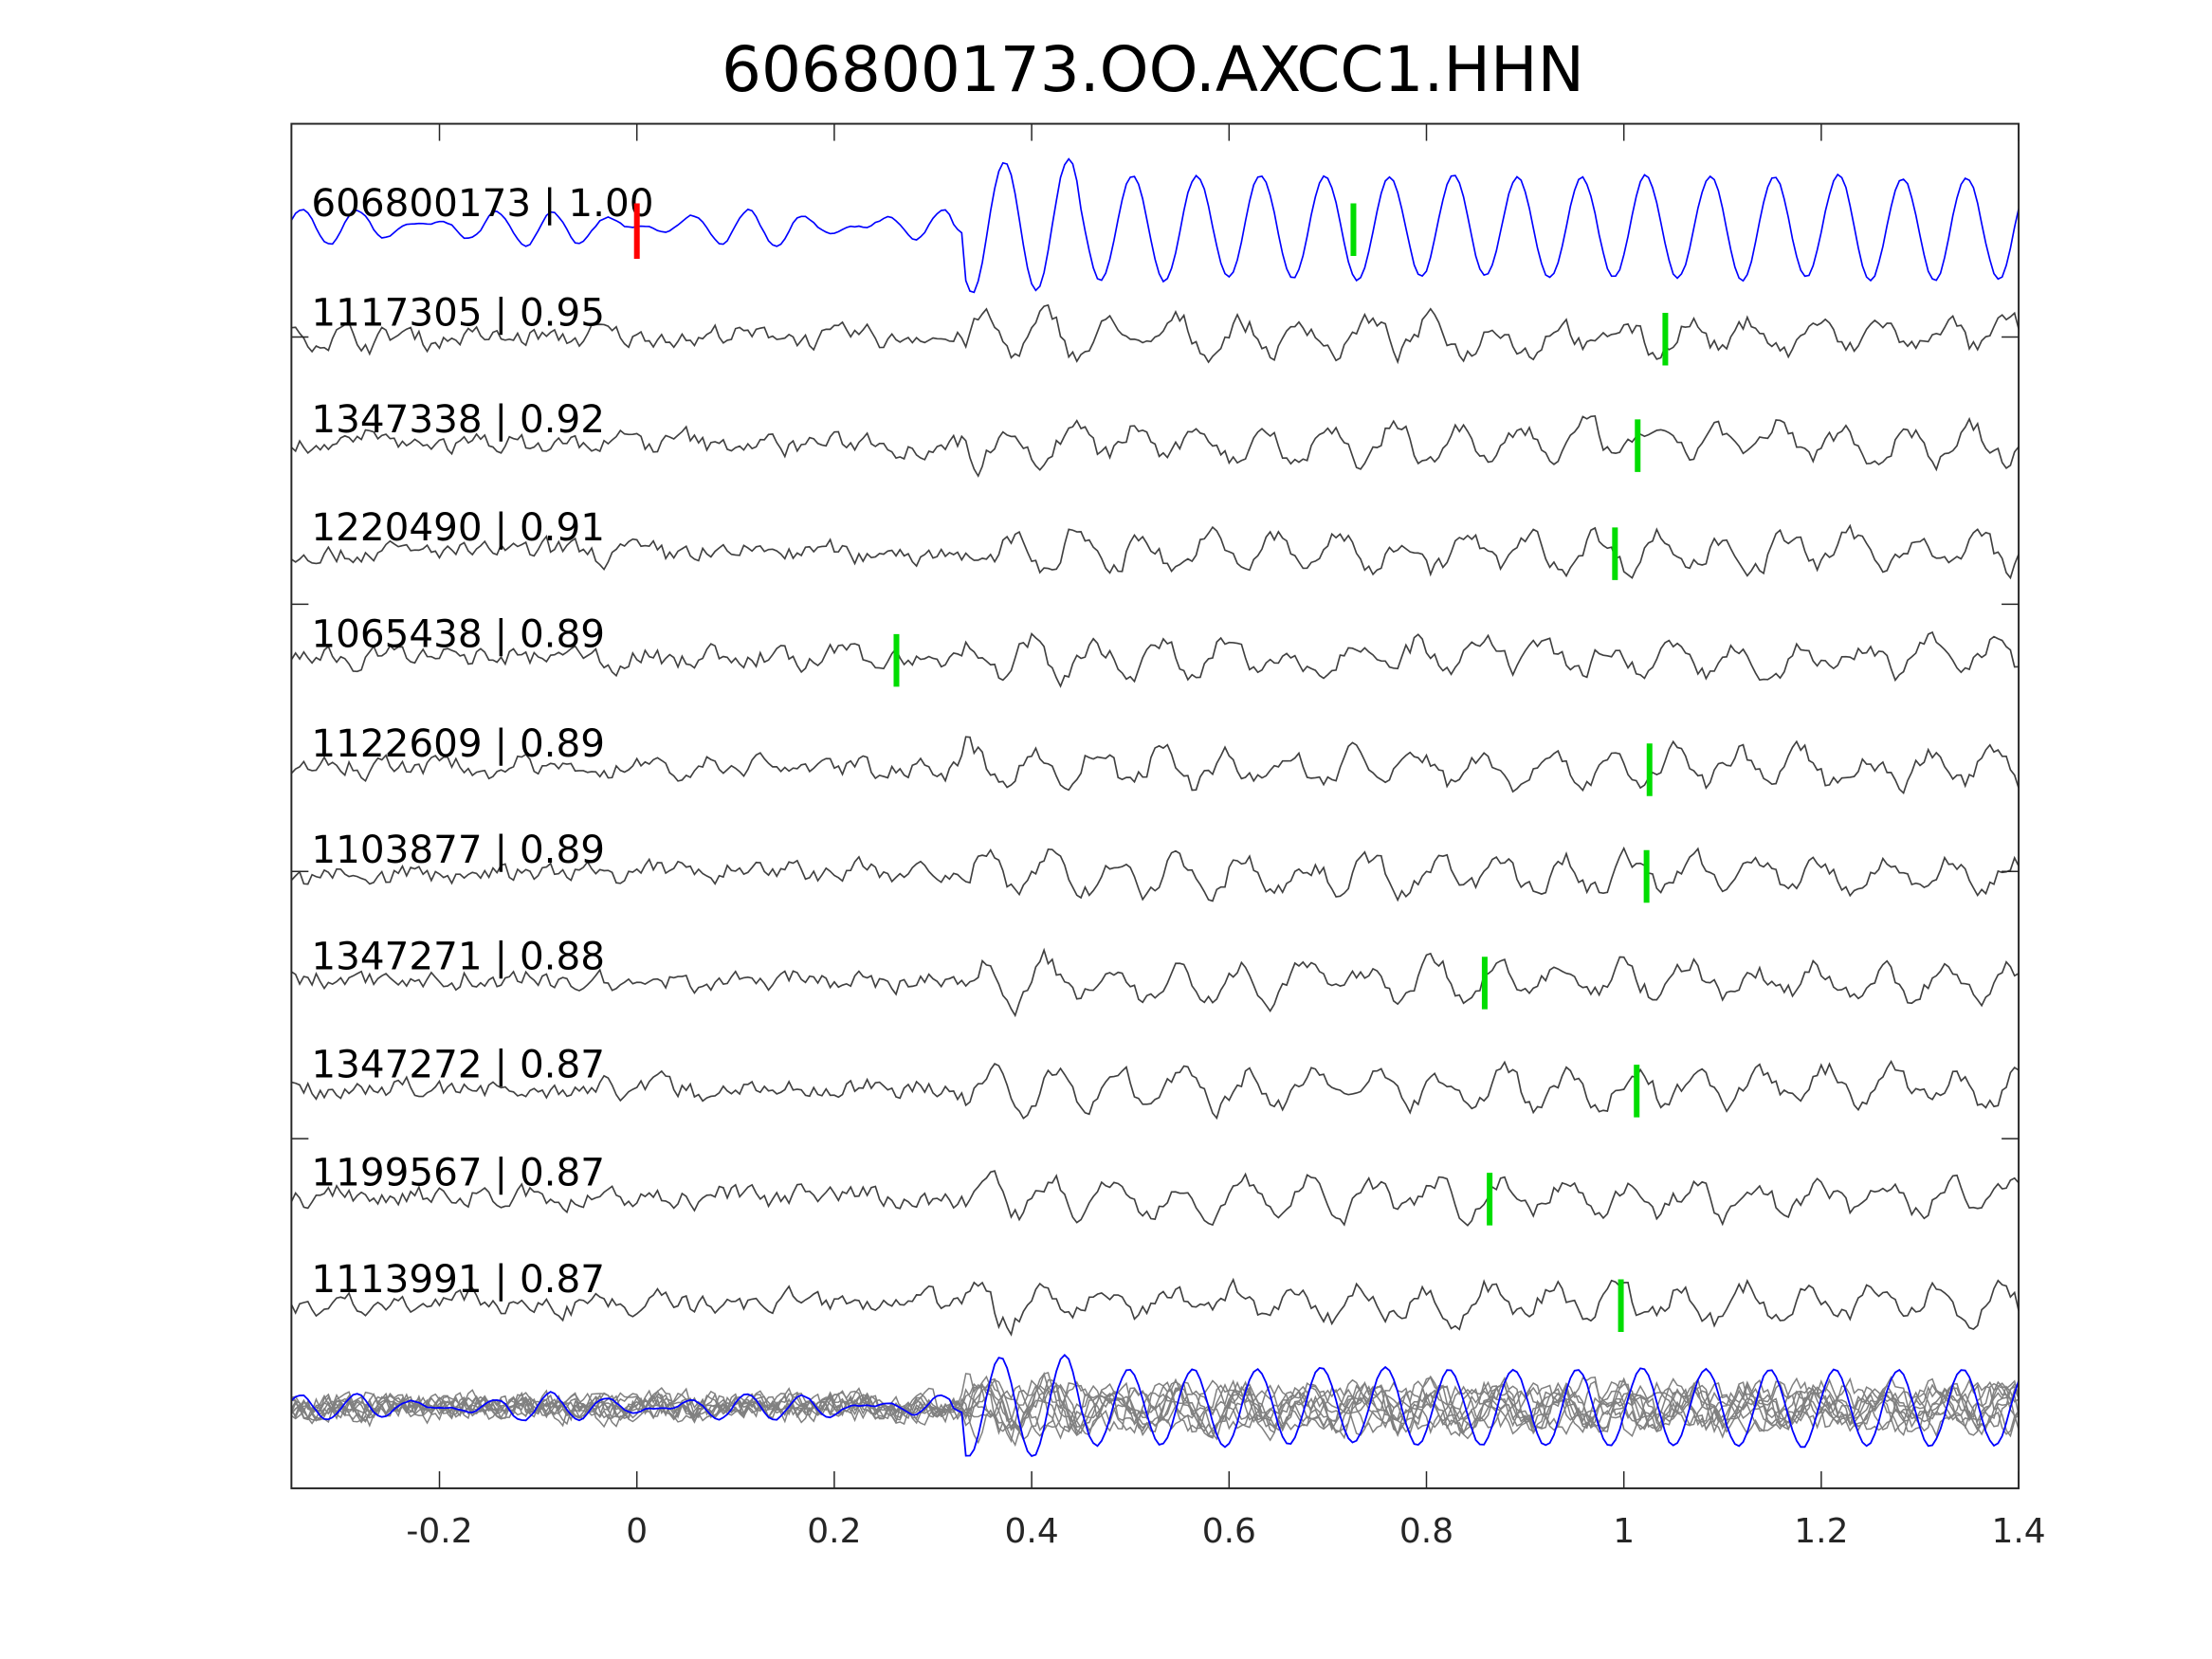  I want to click on x-tick-label: -0.2, so click(439, 1531).